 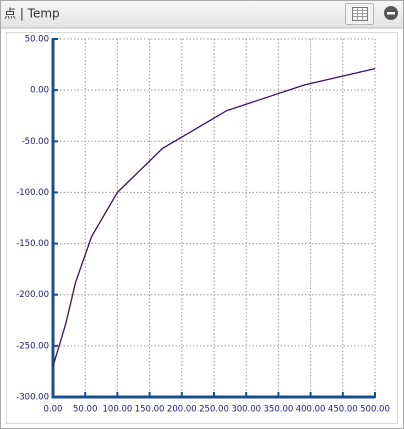 What do you see at coordinates (311, 410) in the screenshot?
I see `x-tick-label: 400.00` at bounding box center [311, 410].